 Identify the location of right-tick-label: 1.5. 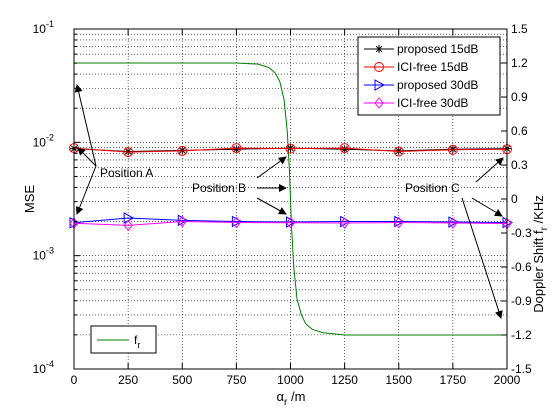
(519, 29).